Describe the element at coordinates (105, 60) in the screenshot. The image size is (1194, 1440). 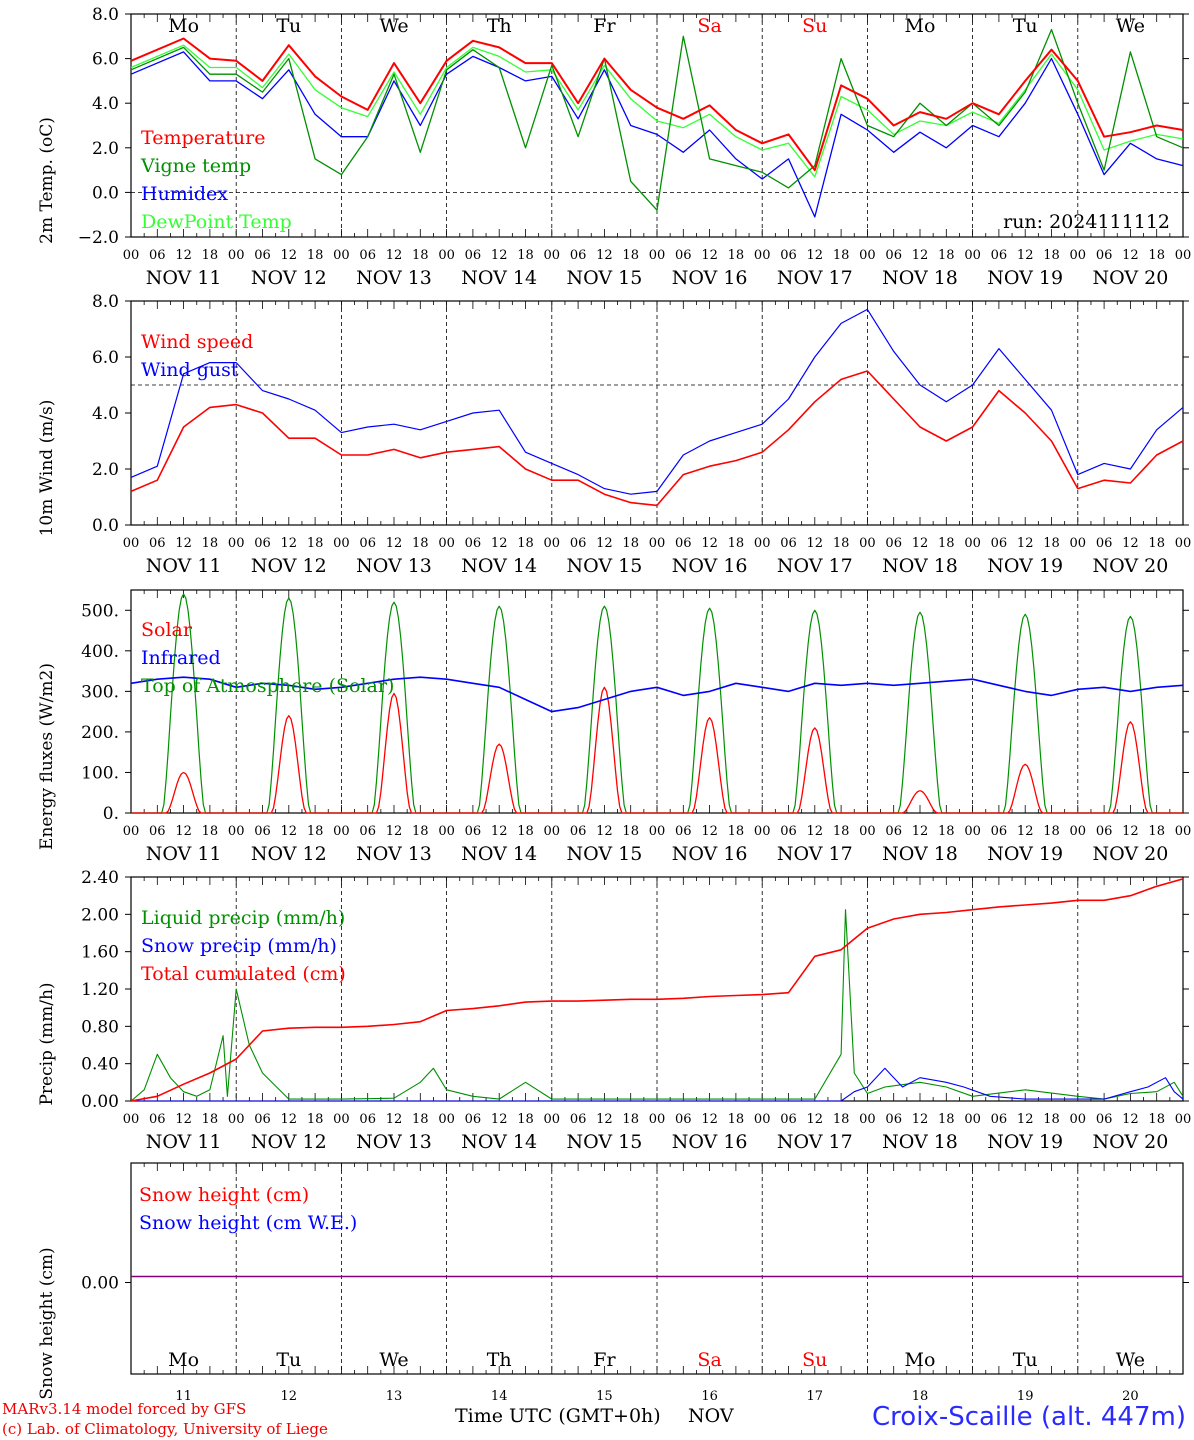
I see `y-tick-label: 6.0` at that location.